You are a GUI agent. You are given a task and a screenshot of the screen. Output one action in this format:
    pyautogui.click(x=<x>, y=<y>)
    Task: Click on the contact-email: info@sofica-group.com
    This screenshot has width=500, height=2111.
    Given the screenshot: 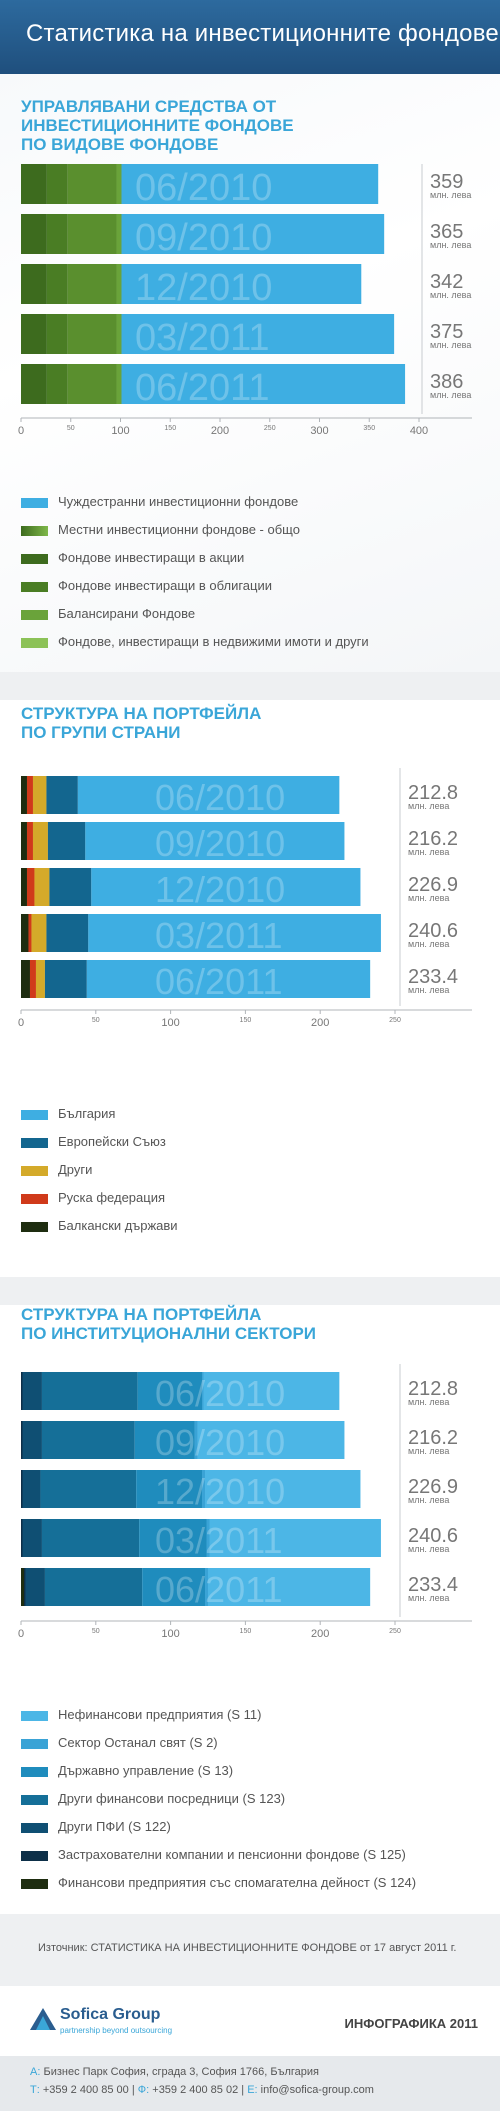 What is the action you would take?
    pyautogui.click(x=317, y=2090)
    